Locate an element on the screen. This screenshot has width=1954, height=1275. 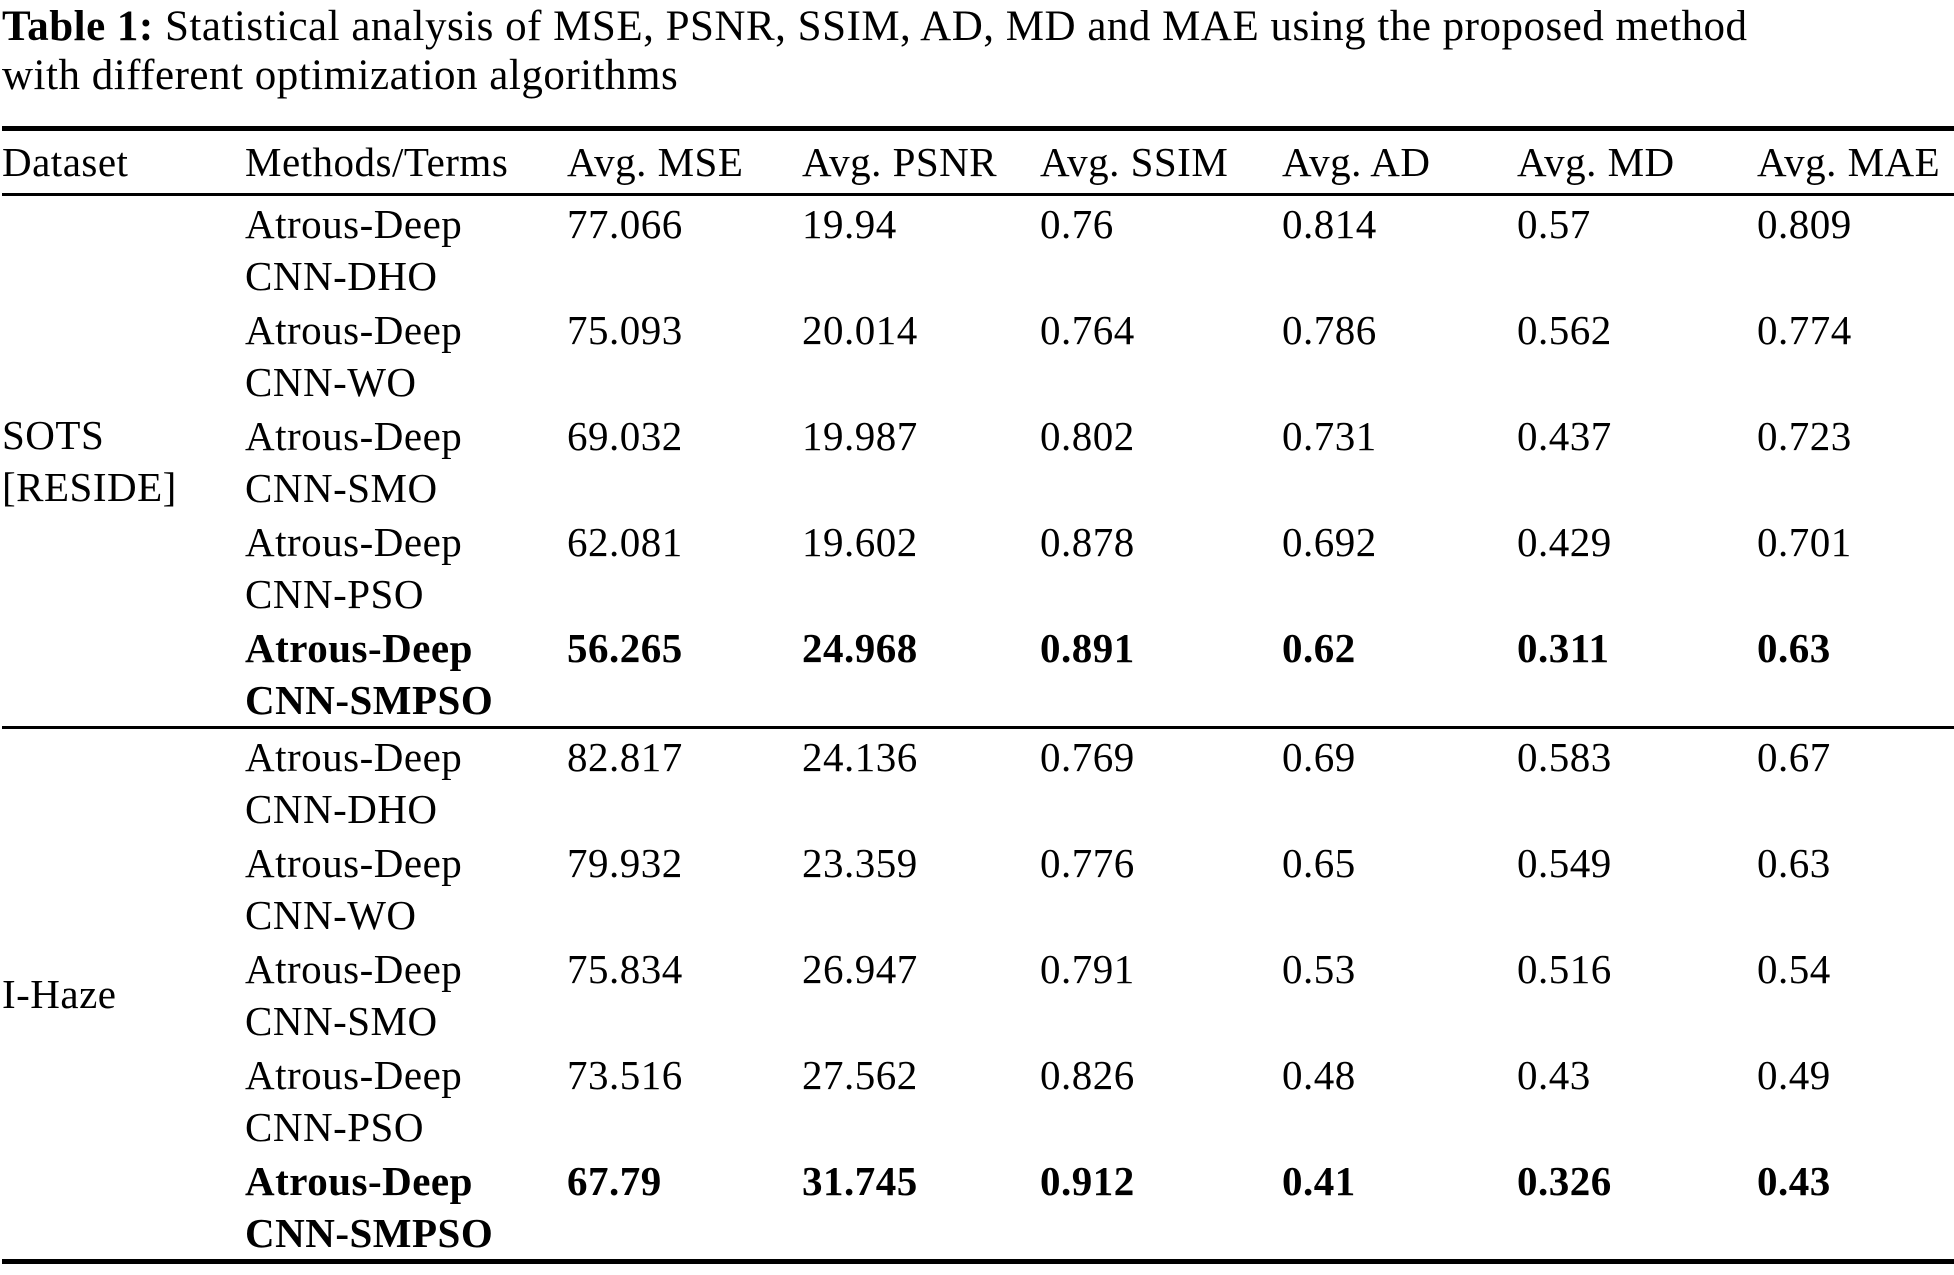
metric-value-ad: 0.731 is located at coordinates (1329, 436).